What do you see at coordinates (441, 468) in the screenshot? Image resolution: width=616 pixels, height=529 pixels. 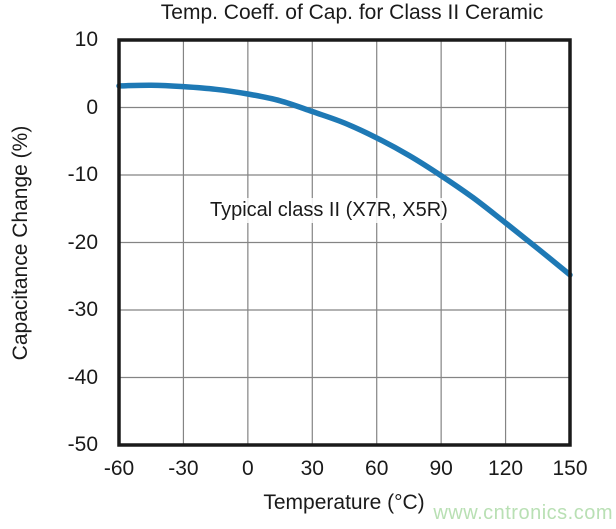 I see `x-tick-label: 90` at bounding box center [441, 468].